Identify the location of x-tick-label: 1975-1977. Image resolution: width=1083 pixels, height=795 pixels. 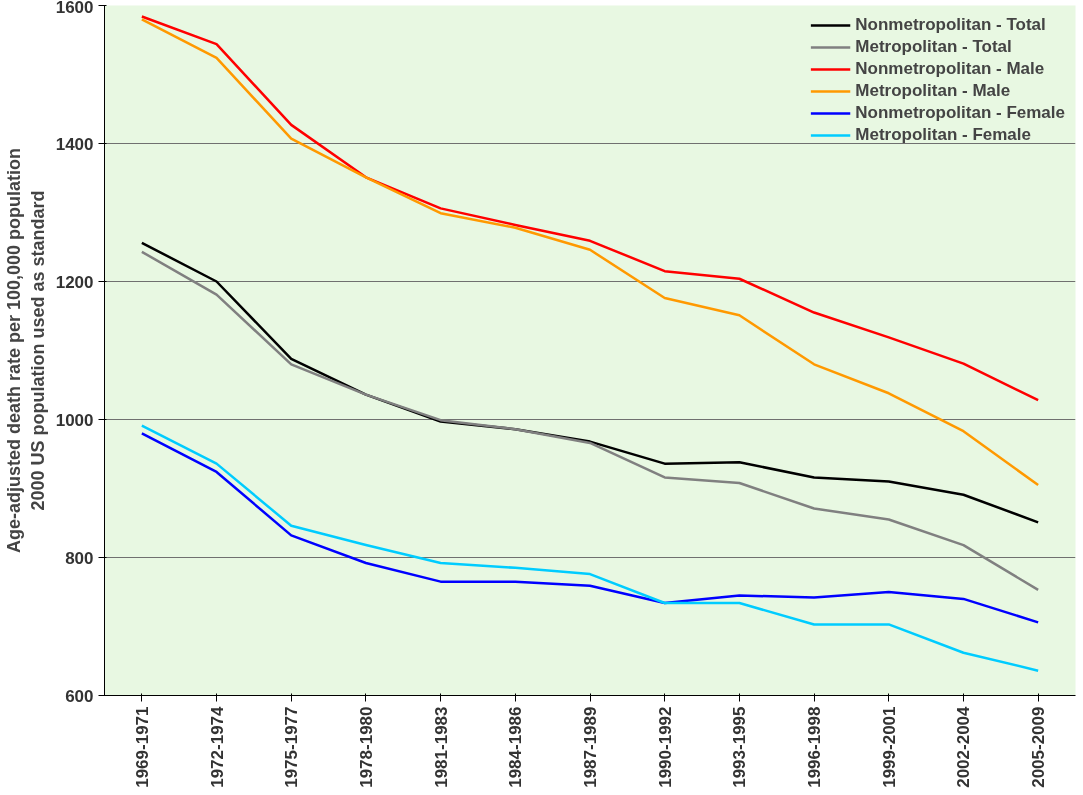
(292, 747).